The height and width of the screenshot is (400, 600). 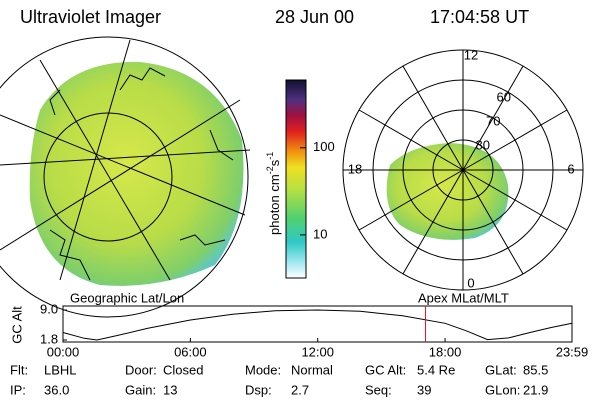 What do you see at coordinates (273, 193) in the screenshot?
I see `colorbar-label: photon cm-2s-1` at bounding box center [273, 193].